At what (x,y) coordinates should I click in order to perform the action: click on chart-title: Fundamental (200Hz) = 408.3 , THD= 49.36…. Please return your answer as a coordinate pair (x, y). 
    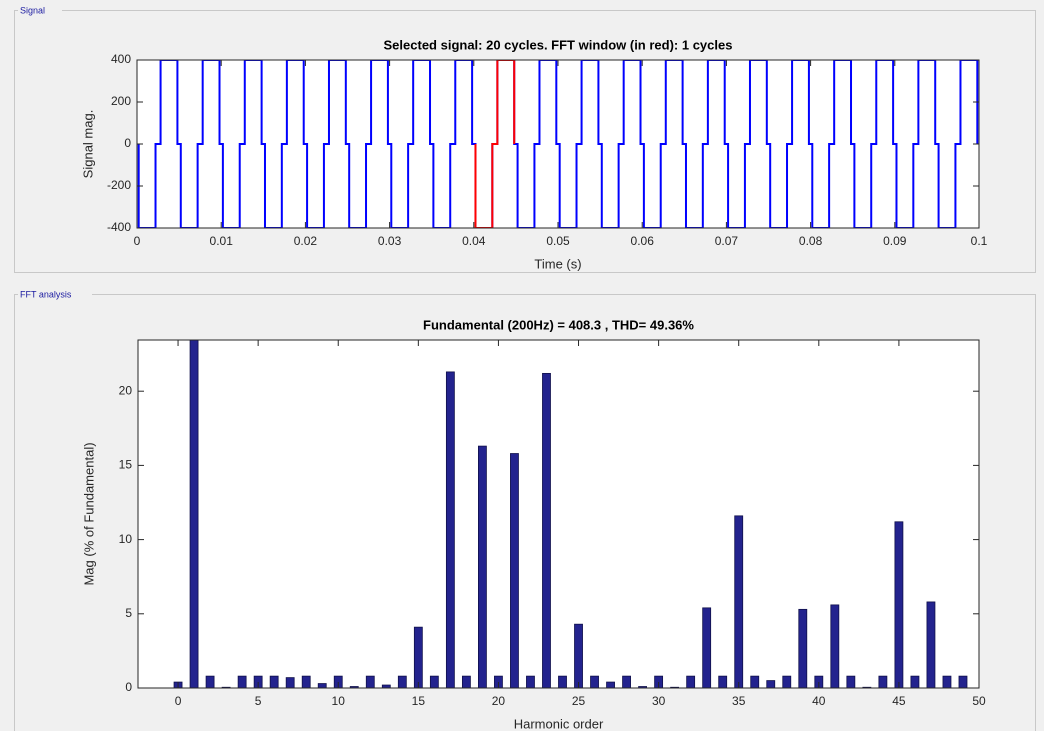
    Looking at the image, I should click on (558, 324).